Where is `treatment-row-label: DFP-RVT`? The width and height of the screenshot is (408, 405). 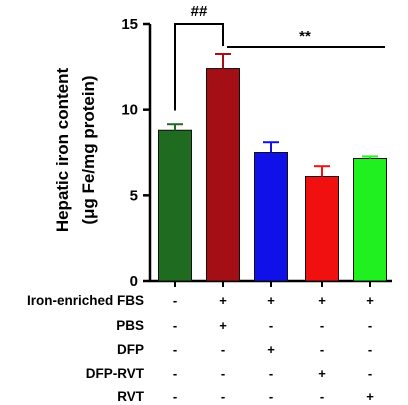 treatment-row-label: DFP-RVT is located at coordinates (115, 373).